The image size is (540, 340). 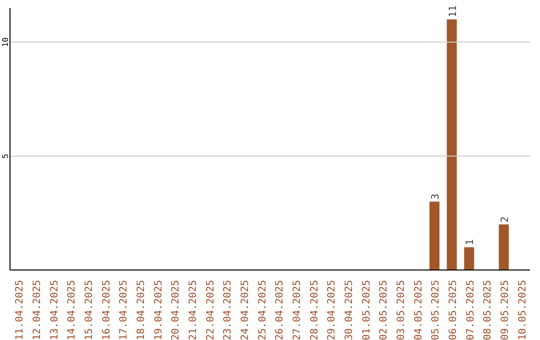 What do you see at coordinates (245, 310) in the screenshot?
I see `x-tick-label: 24.04.2025` at bounding box center [245, 310].